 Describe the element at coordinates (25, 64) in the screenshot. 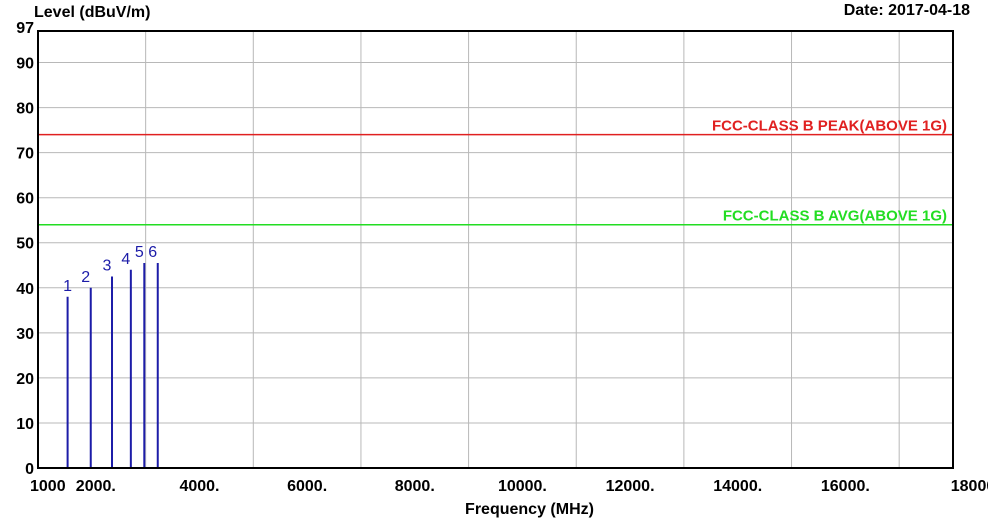

I see `y-tick-label: 90` at that location.